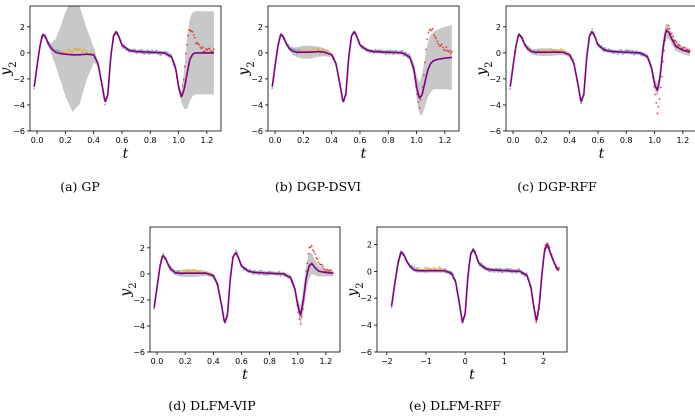 The image size is (695, 418). Describe the element at coordinates (142, 248) in the screenshot. I see `y-tick-label: 2` at that location.